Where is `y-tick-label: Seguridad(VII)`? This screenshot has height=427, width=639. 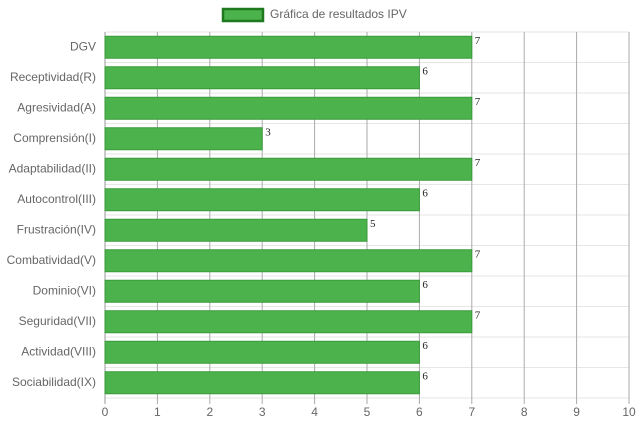
y-tick-label: Seguridad(VII) is located at coordinates (57, 321).